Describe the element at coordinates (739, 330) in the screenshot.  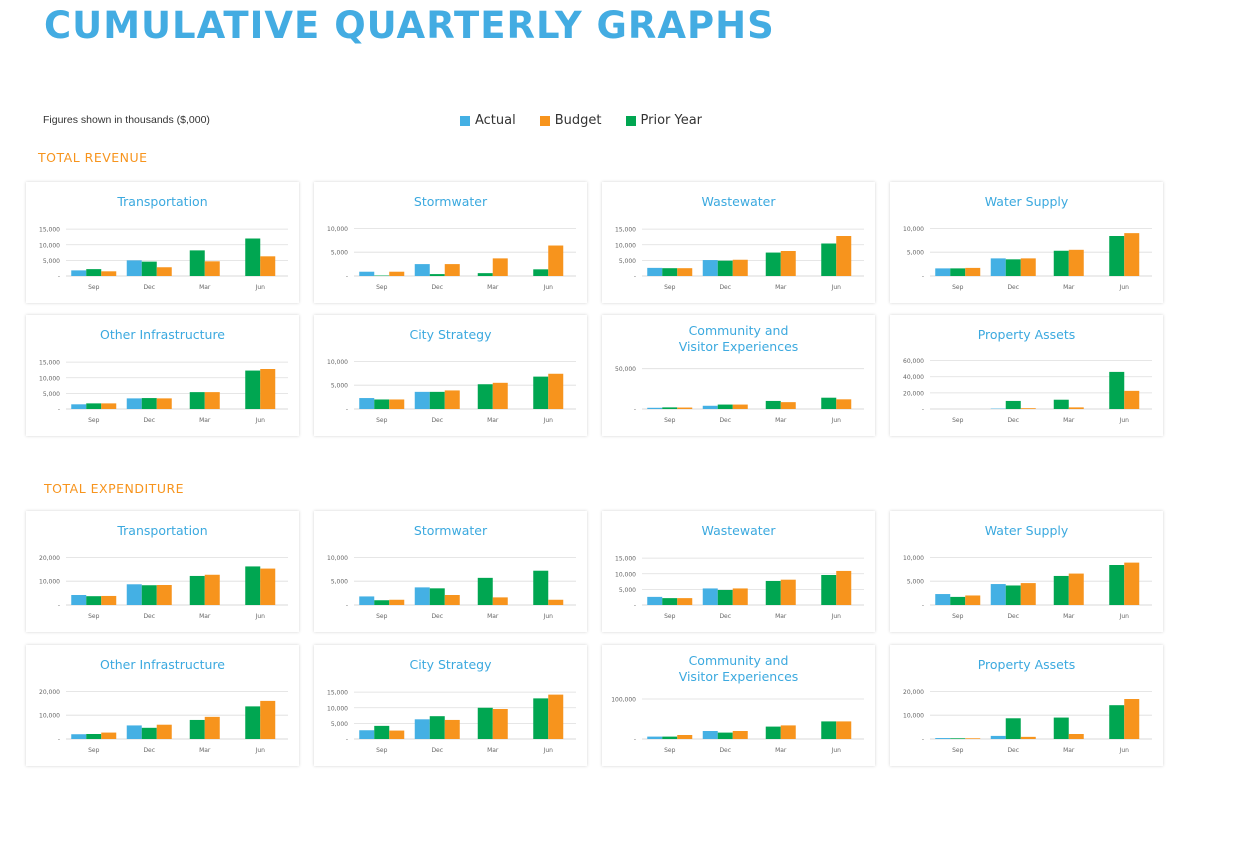
I see `chart-title-line: Community and` at that location.